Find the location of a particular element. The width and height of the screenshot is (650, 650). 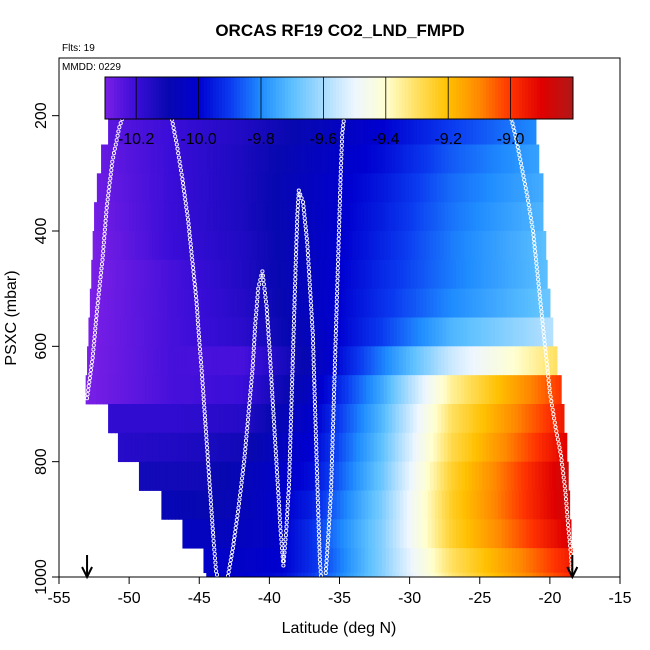

flight-marker-arrowhead is located at coordinates (572, 573).